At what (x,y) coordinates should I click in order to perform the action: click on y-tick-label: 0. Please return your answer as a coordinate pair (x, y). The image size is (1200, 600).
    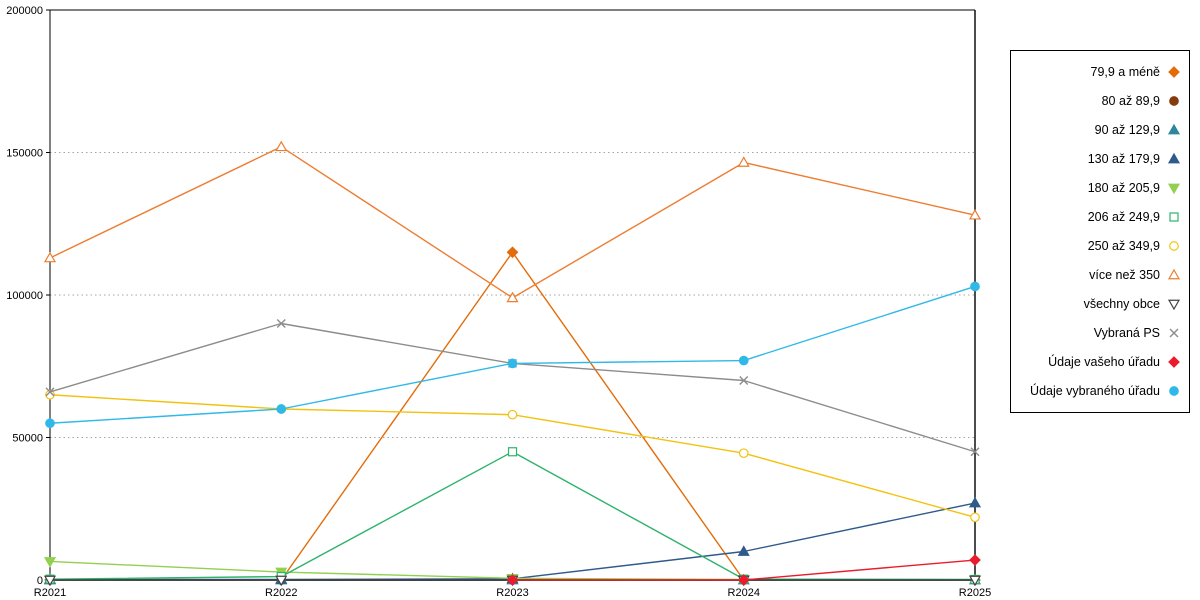
    Looking at the image, I should click on (40, 581).